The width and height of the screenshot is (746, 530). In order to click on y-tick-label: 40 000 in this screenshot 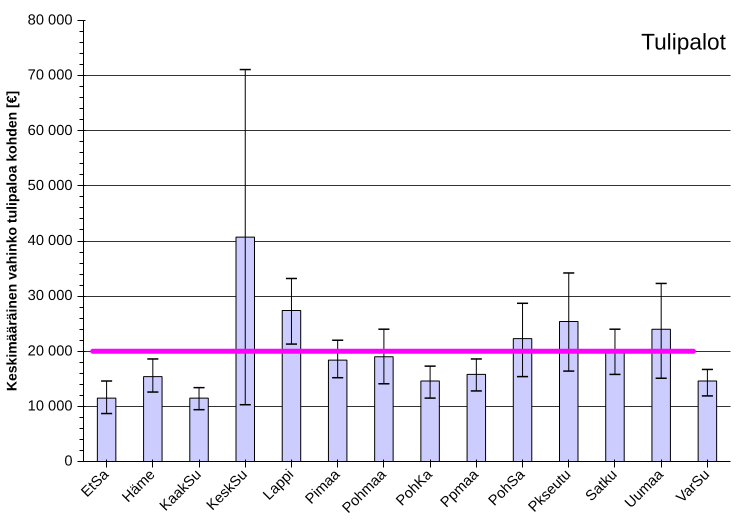, I will do `click(50, 241)`.